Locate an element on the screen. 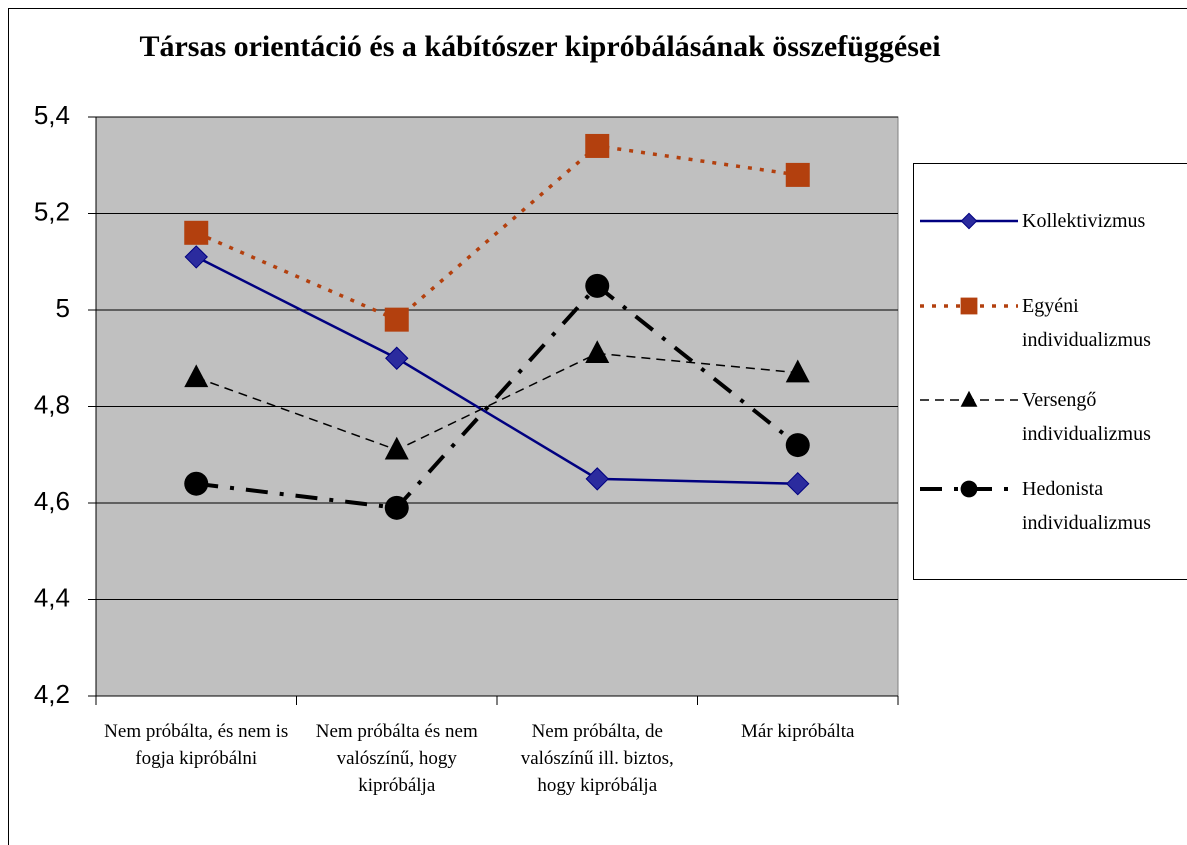 This screenshot has width=1187, height=845. legend-label: Kollektivizmus is located at coordinates (1084, 221).